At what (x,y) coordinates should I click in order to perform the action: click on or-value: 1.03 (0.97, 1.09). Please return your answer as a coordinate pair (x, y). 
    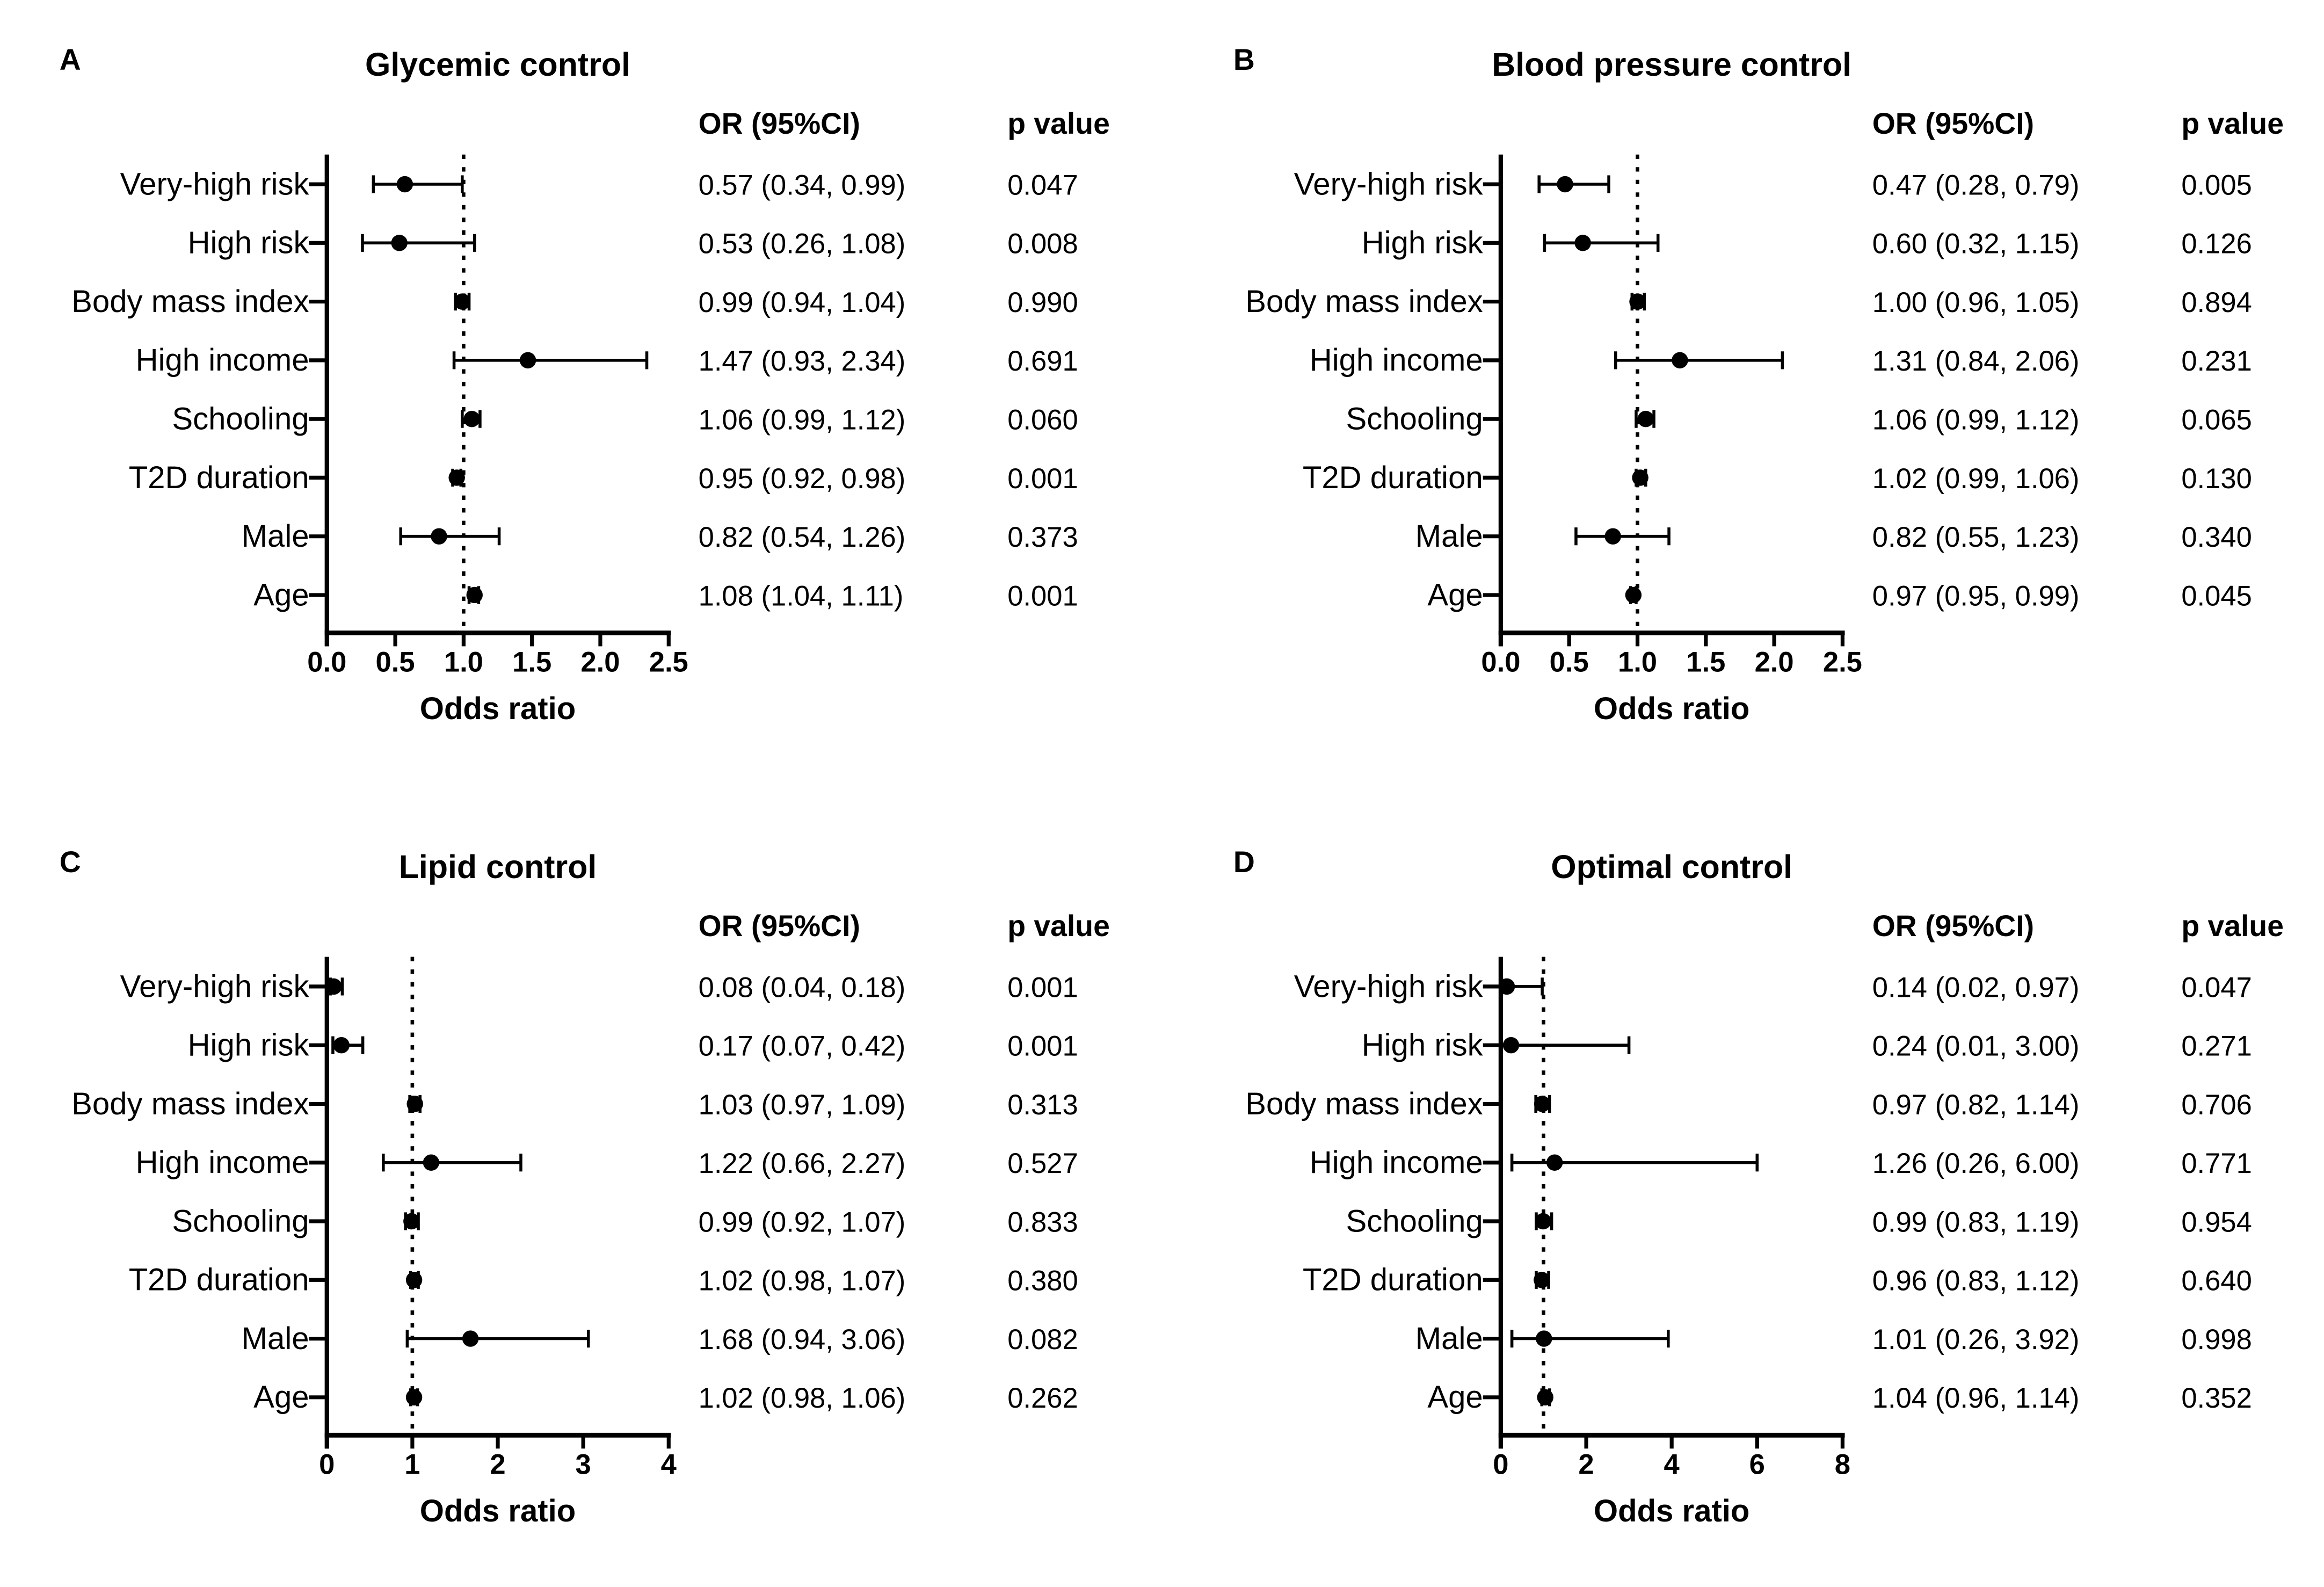
    Looking at the image, I should click on (803, 1105).